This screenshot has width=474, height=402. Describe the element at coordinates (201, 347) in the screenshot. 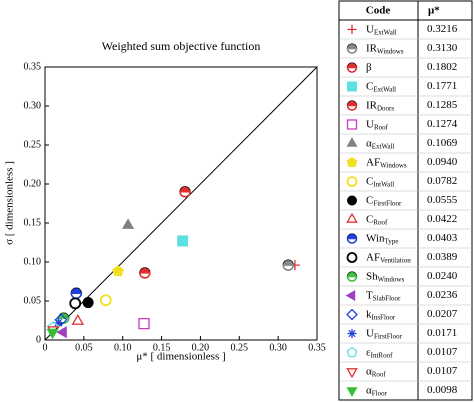

I see `x-tick-label: 0.20` at that location.